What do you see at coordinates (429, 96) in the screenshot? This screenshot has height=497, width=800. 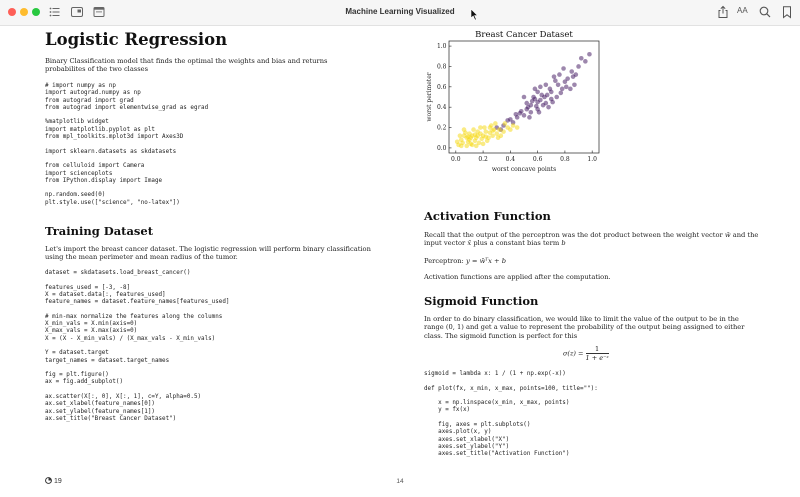 I see `y-axis-label: worst perimeter` at bounding box center [429, 96].